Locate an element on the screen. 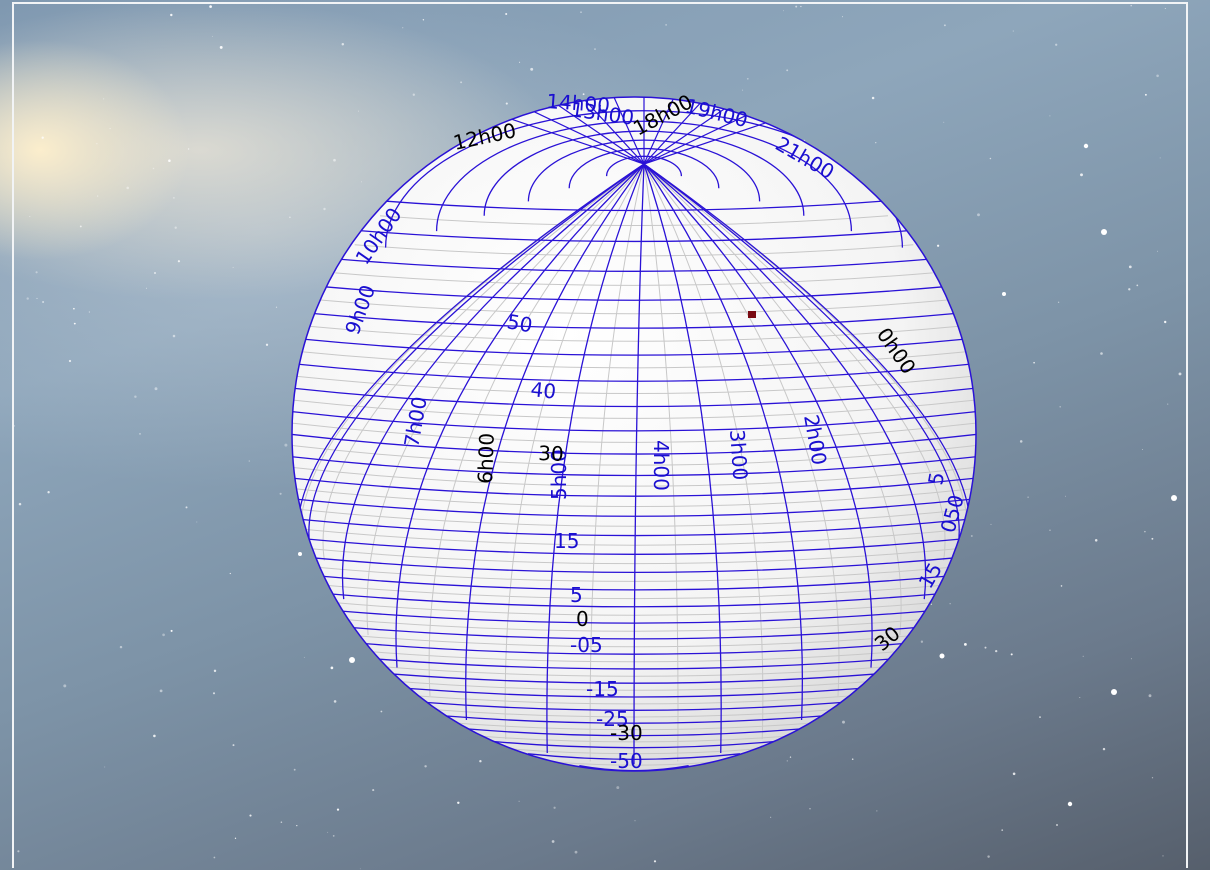  dec-label: -50 is located at coordinates (626, 761).